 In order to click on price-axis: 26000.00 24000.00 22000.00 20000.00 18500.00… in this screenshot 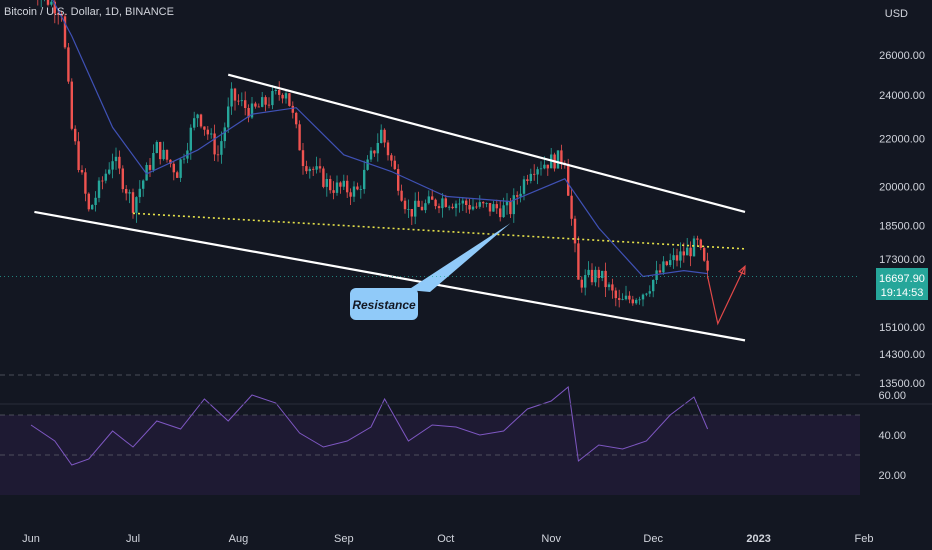, I will do `click(902, 220)`.